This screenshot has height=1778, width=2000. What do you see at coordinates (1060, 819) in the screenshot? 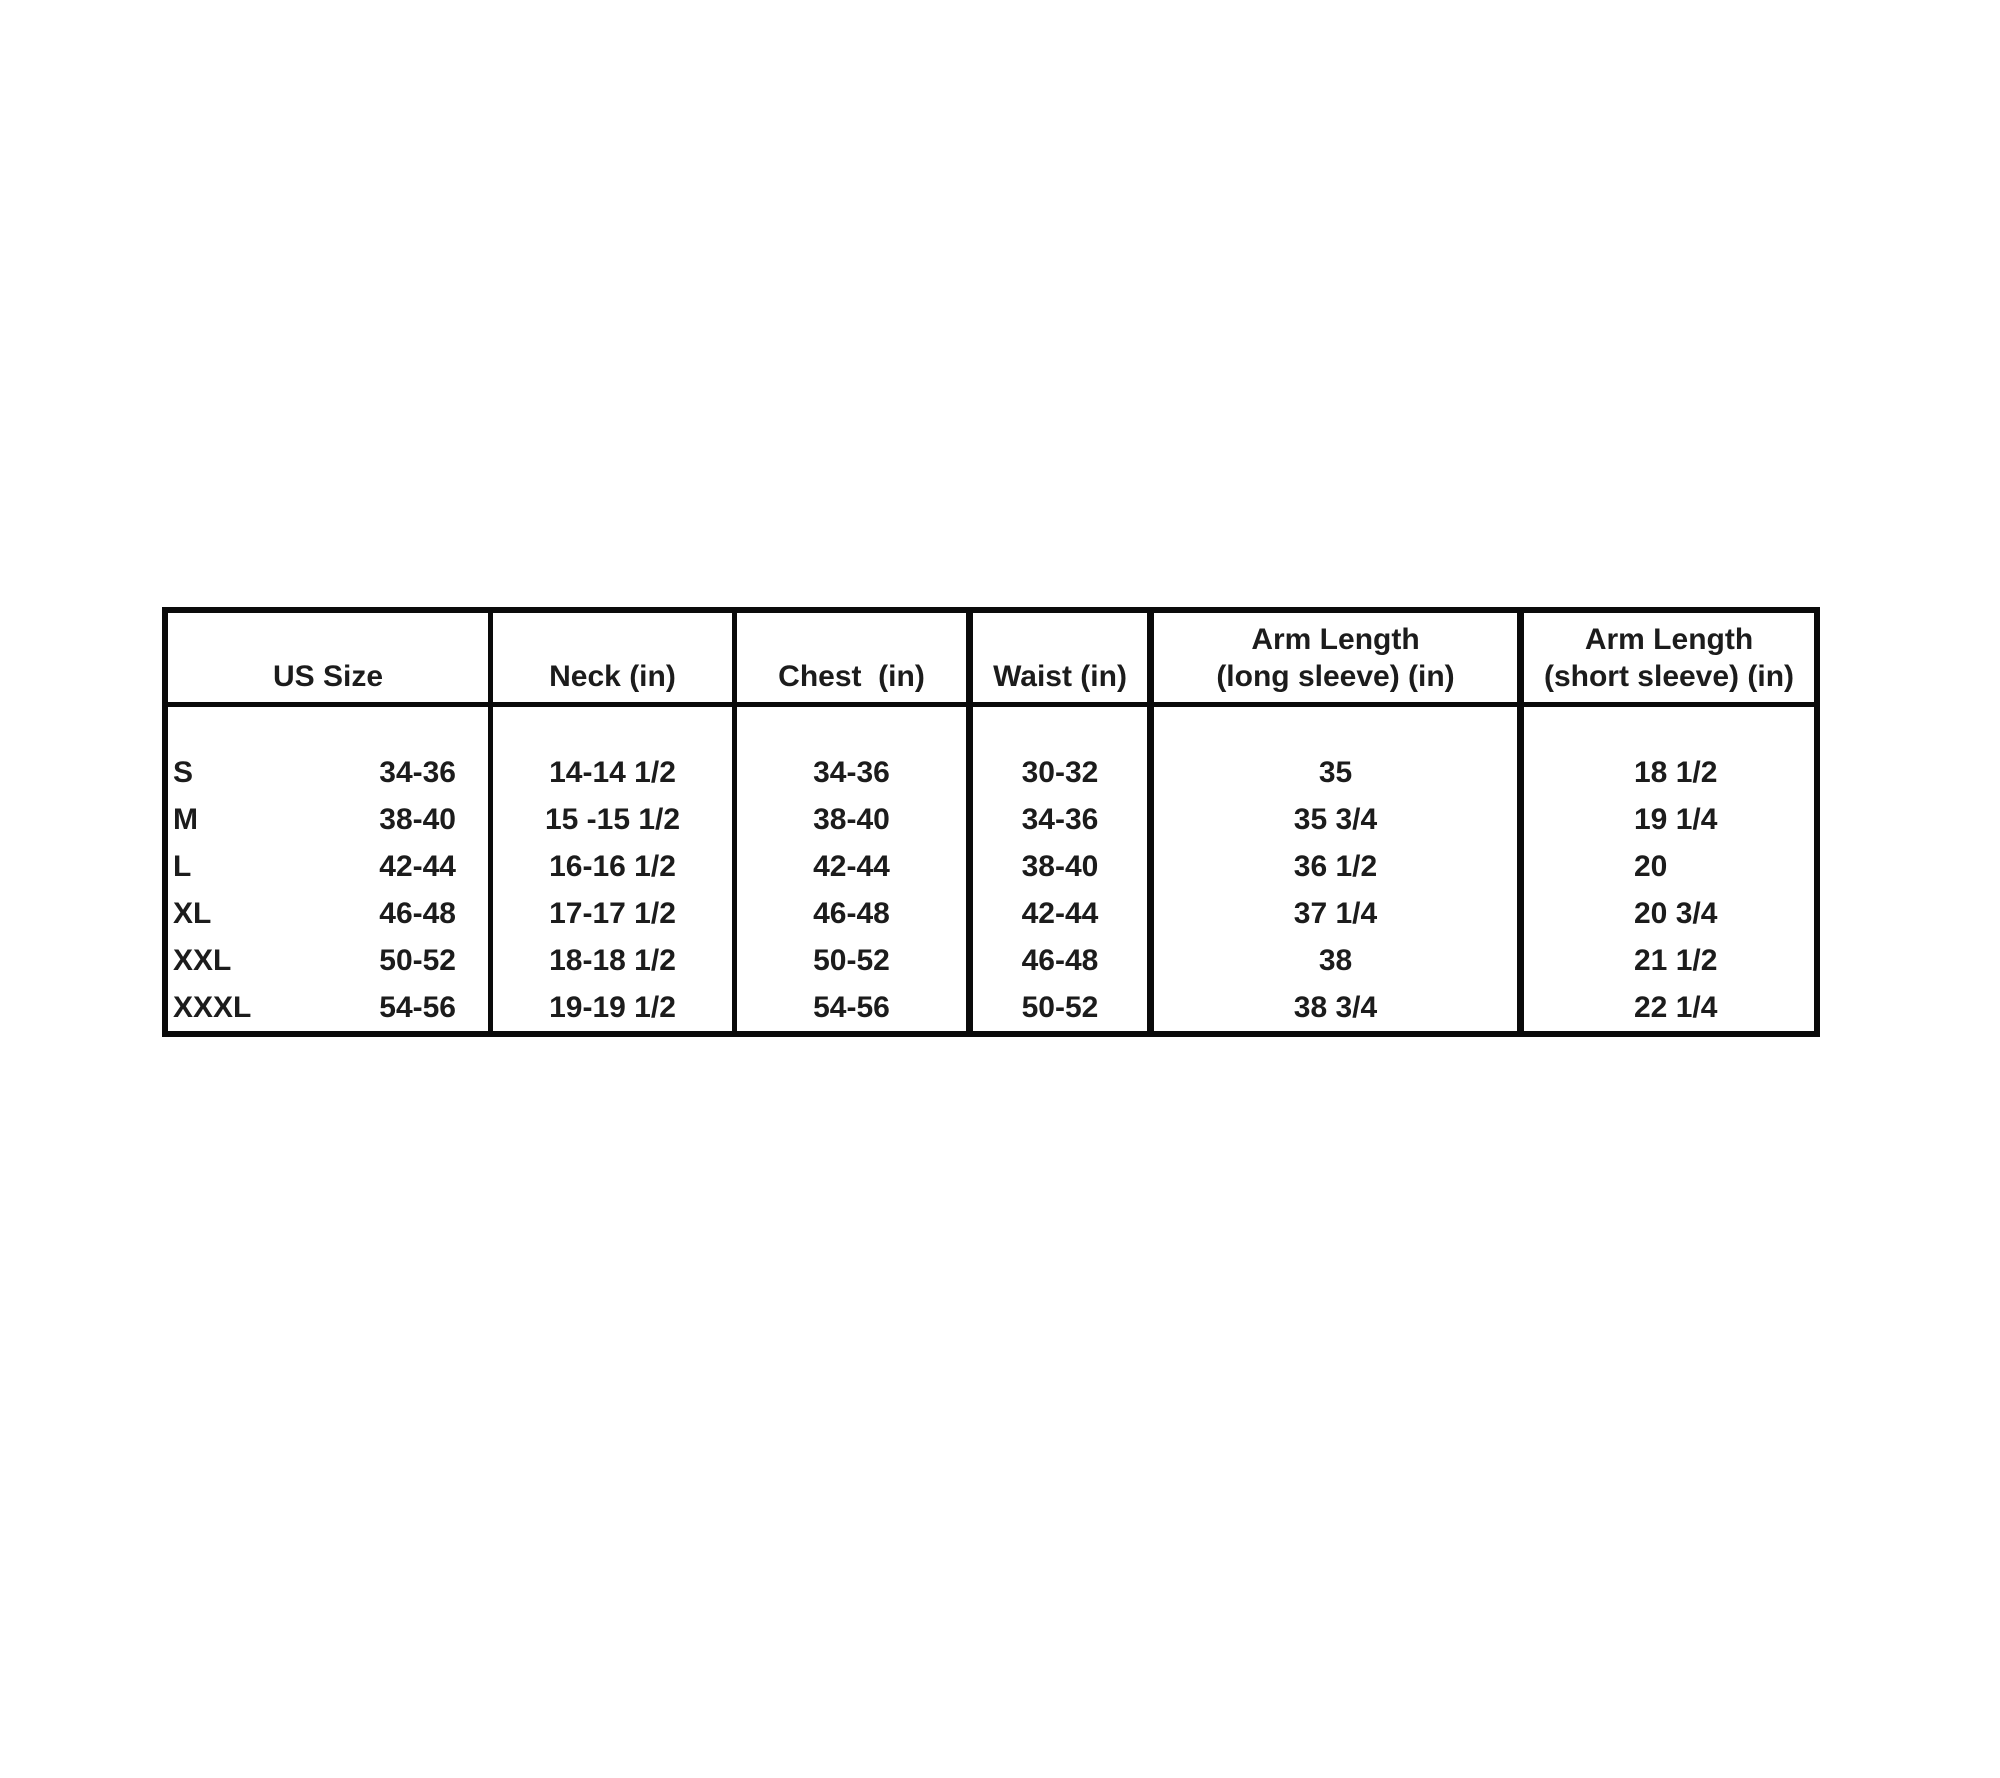
I see `cell-waist: 34-36` at bounding box center [1060, 819].